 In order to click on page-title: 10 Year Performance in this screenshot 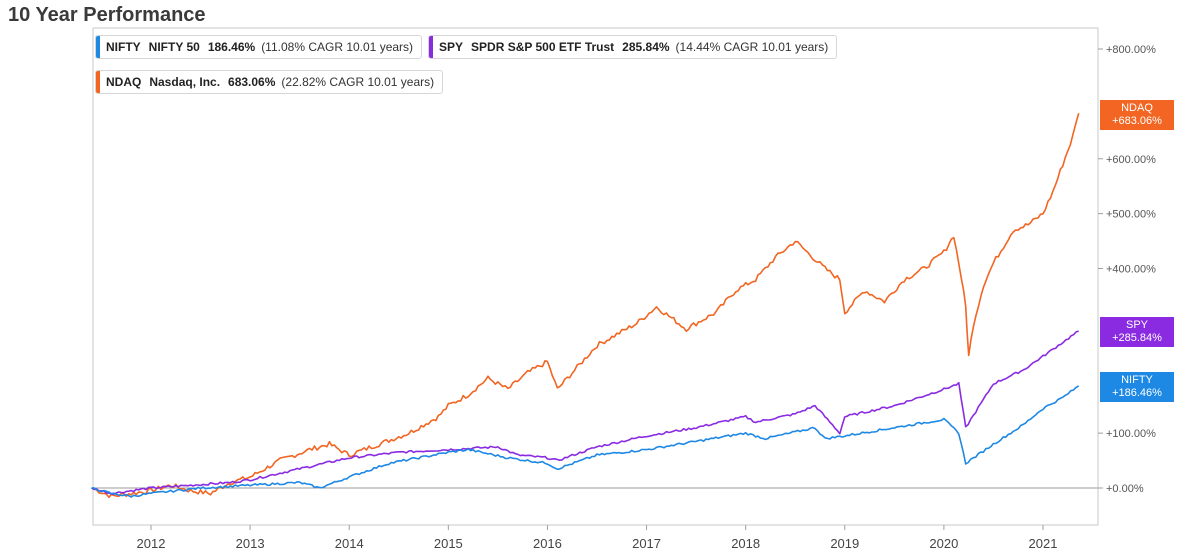, I will do `click(107, 15)`.